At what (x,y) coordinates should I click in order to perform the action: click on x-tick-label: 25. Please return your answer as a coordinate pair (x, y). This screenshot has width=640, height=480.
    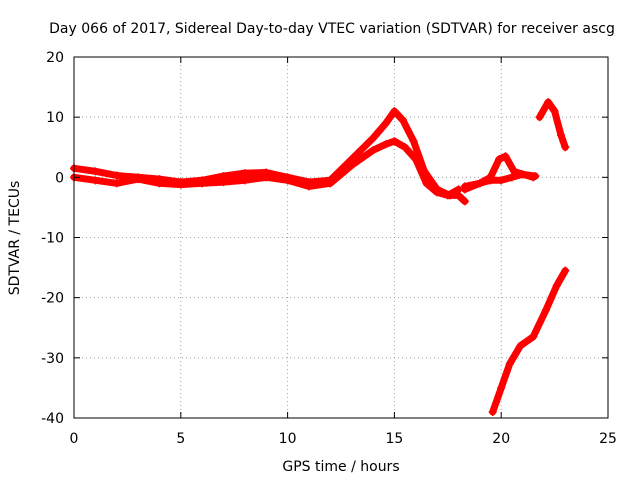
    Looking at the image, I should click on (608, 439).